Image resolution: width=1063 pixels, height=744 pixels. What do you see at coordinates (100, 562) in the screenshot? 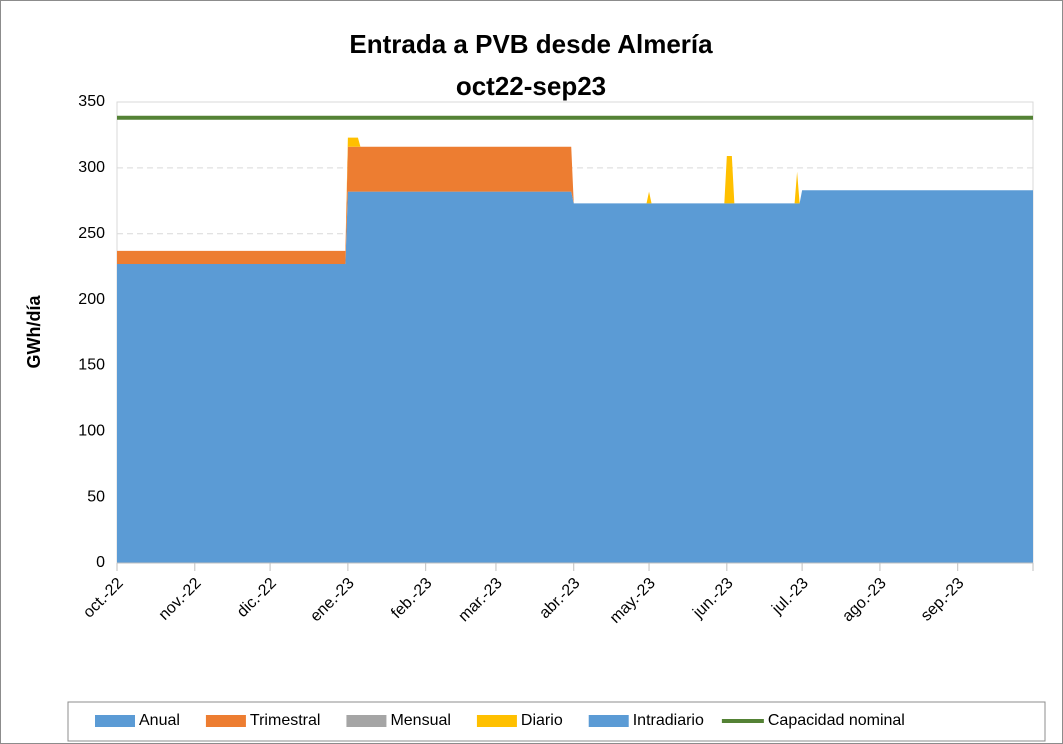
I see `y-tick-label: 0` at bounding box center [100, 562].